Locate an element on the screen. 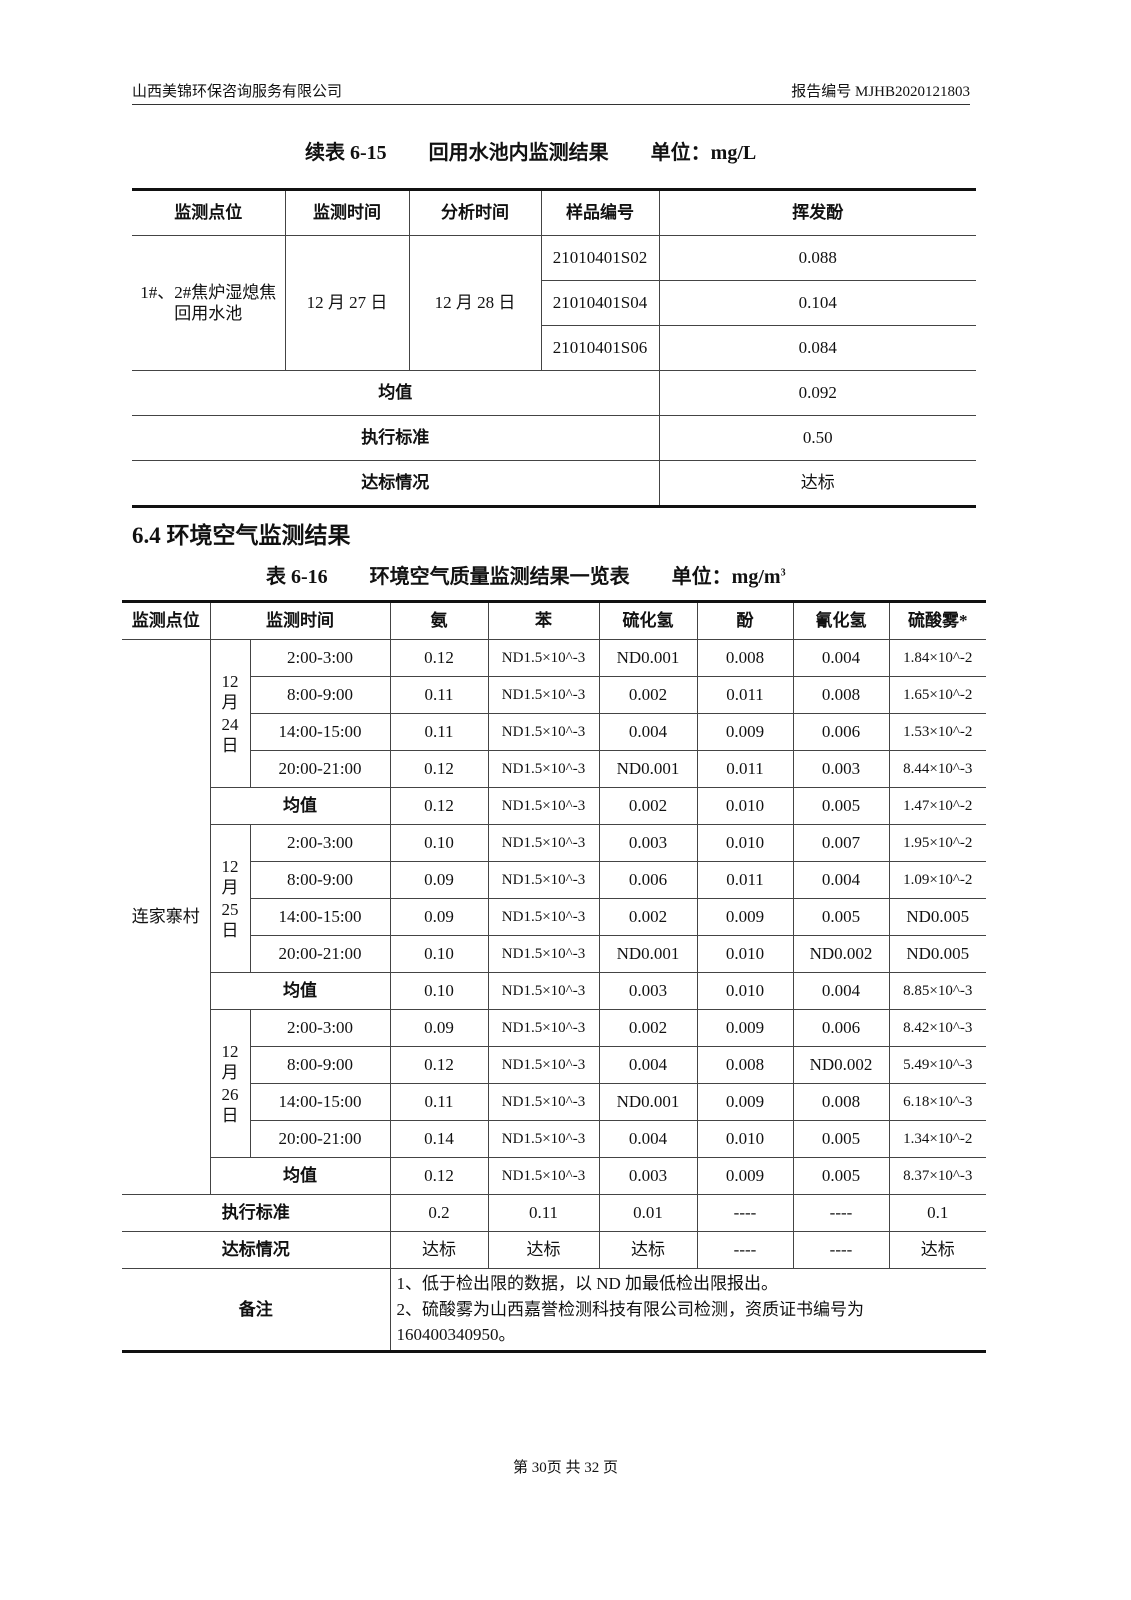 Image resolution: width=1131 pixels, height=1600 pixels. mean-value: 0.005 is located at coordinates (841, 1176).